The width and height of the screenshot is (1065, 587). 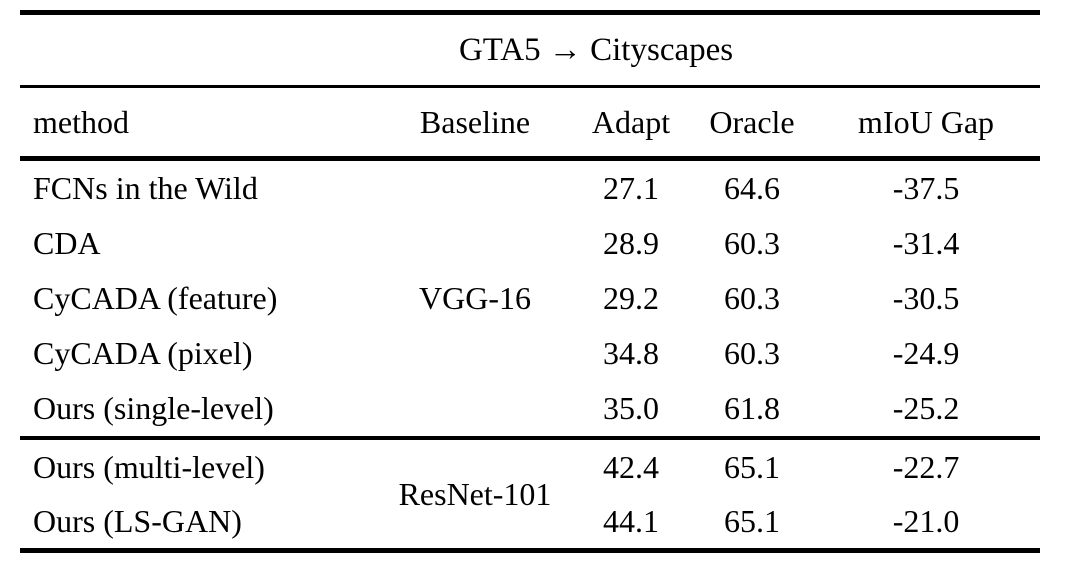 I want to click on method-cell: CyCADA (pixel), so click(x=143, y=353).